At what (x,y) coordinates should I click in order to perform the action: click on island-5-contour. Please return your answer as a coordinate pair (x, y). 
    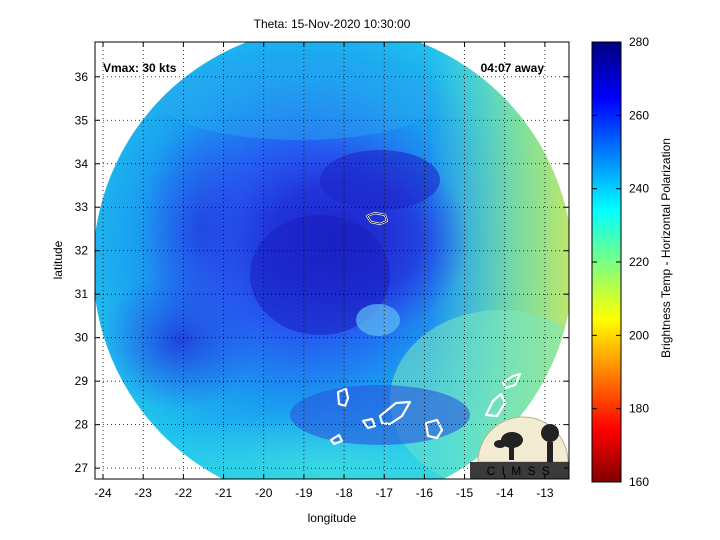
    Looking at the image, I should click on (434, 429).